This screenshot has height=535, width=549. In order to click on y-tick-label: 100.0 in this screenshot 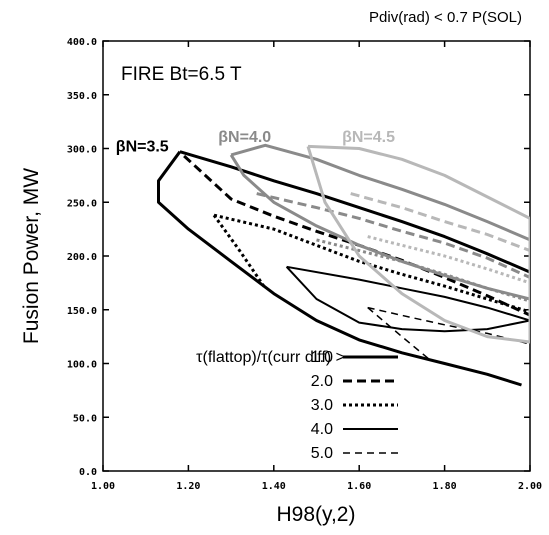, I will do `click(82, 365)`.